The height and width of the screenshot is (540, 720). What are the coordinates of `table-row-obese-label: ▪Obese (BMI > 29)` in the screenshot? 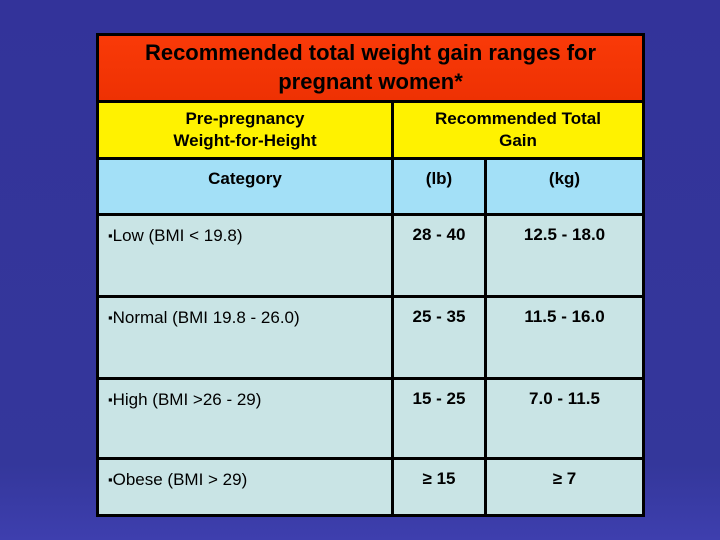 It's located at (245, 487).